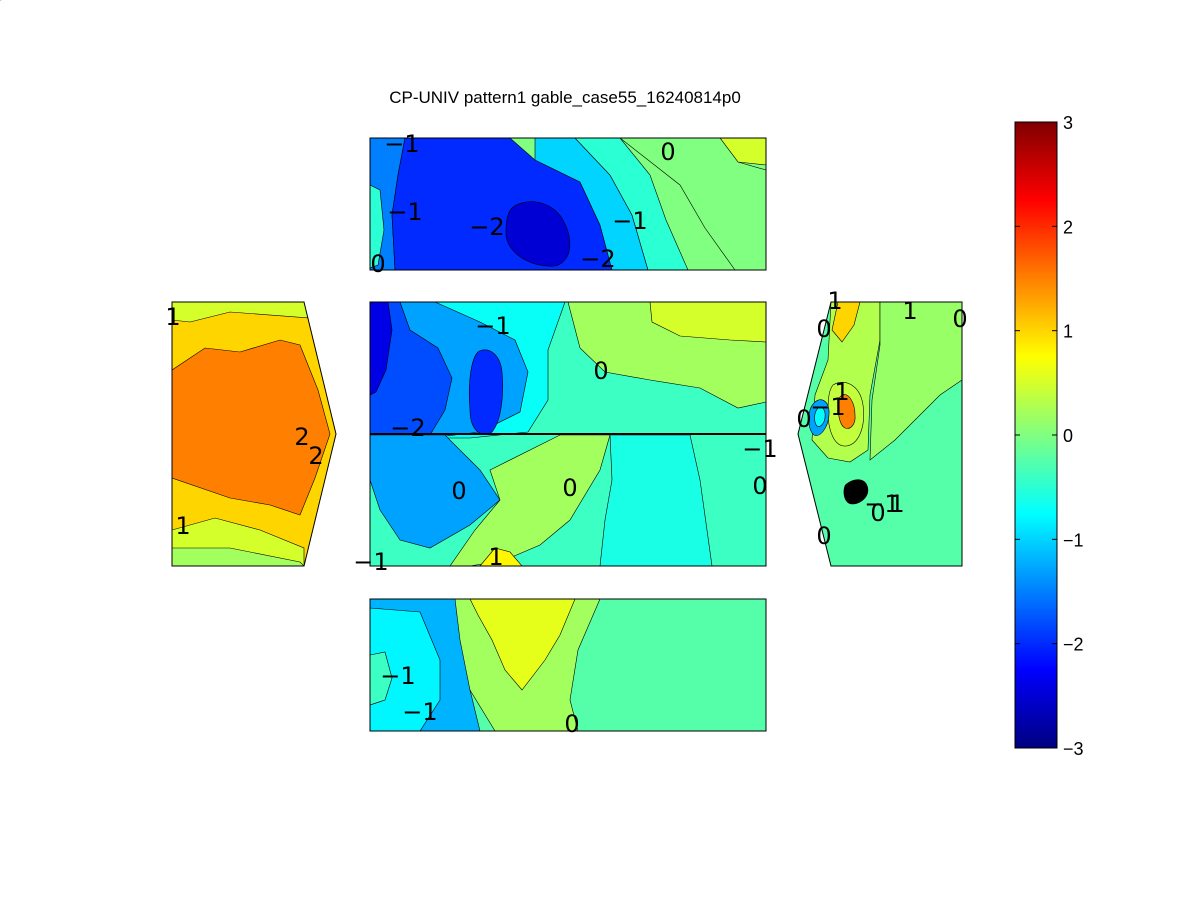 The image size is (1201, 901). I want to click on wall-windward-panel, so click(568, 434).